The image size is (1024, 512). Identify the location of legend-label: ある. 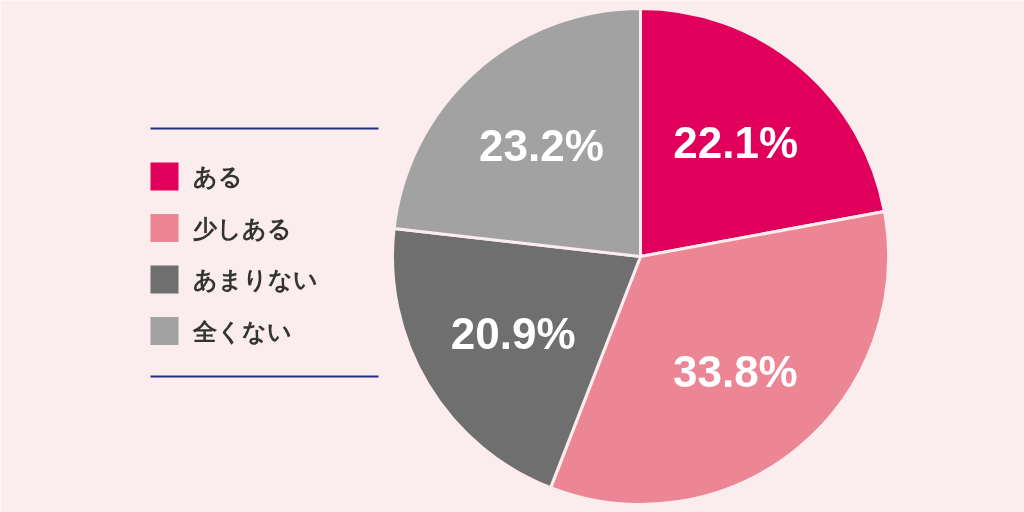
(217, 176).